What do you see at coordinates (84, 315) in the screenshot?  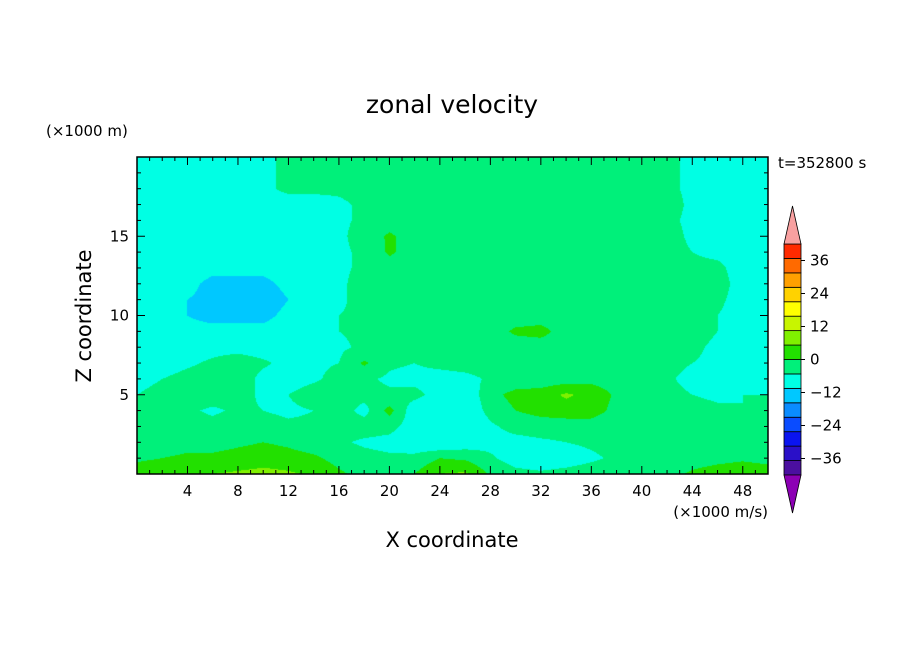 I see `y-axis-label: Z coordinate` at bounding box center [84, 315].